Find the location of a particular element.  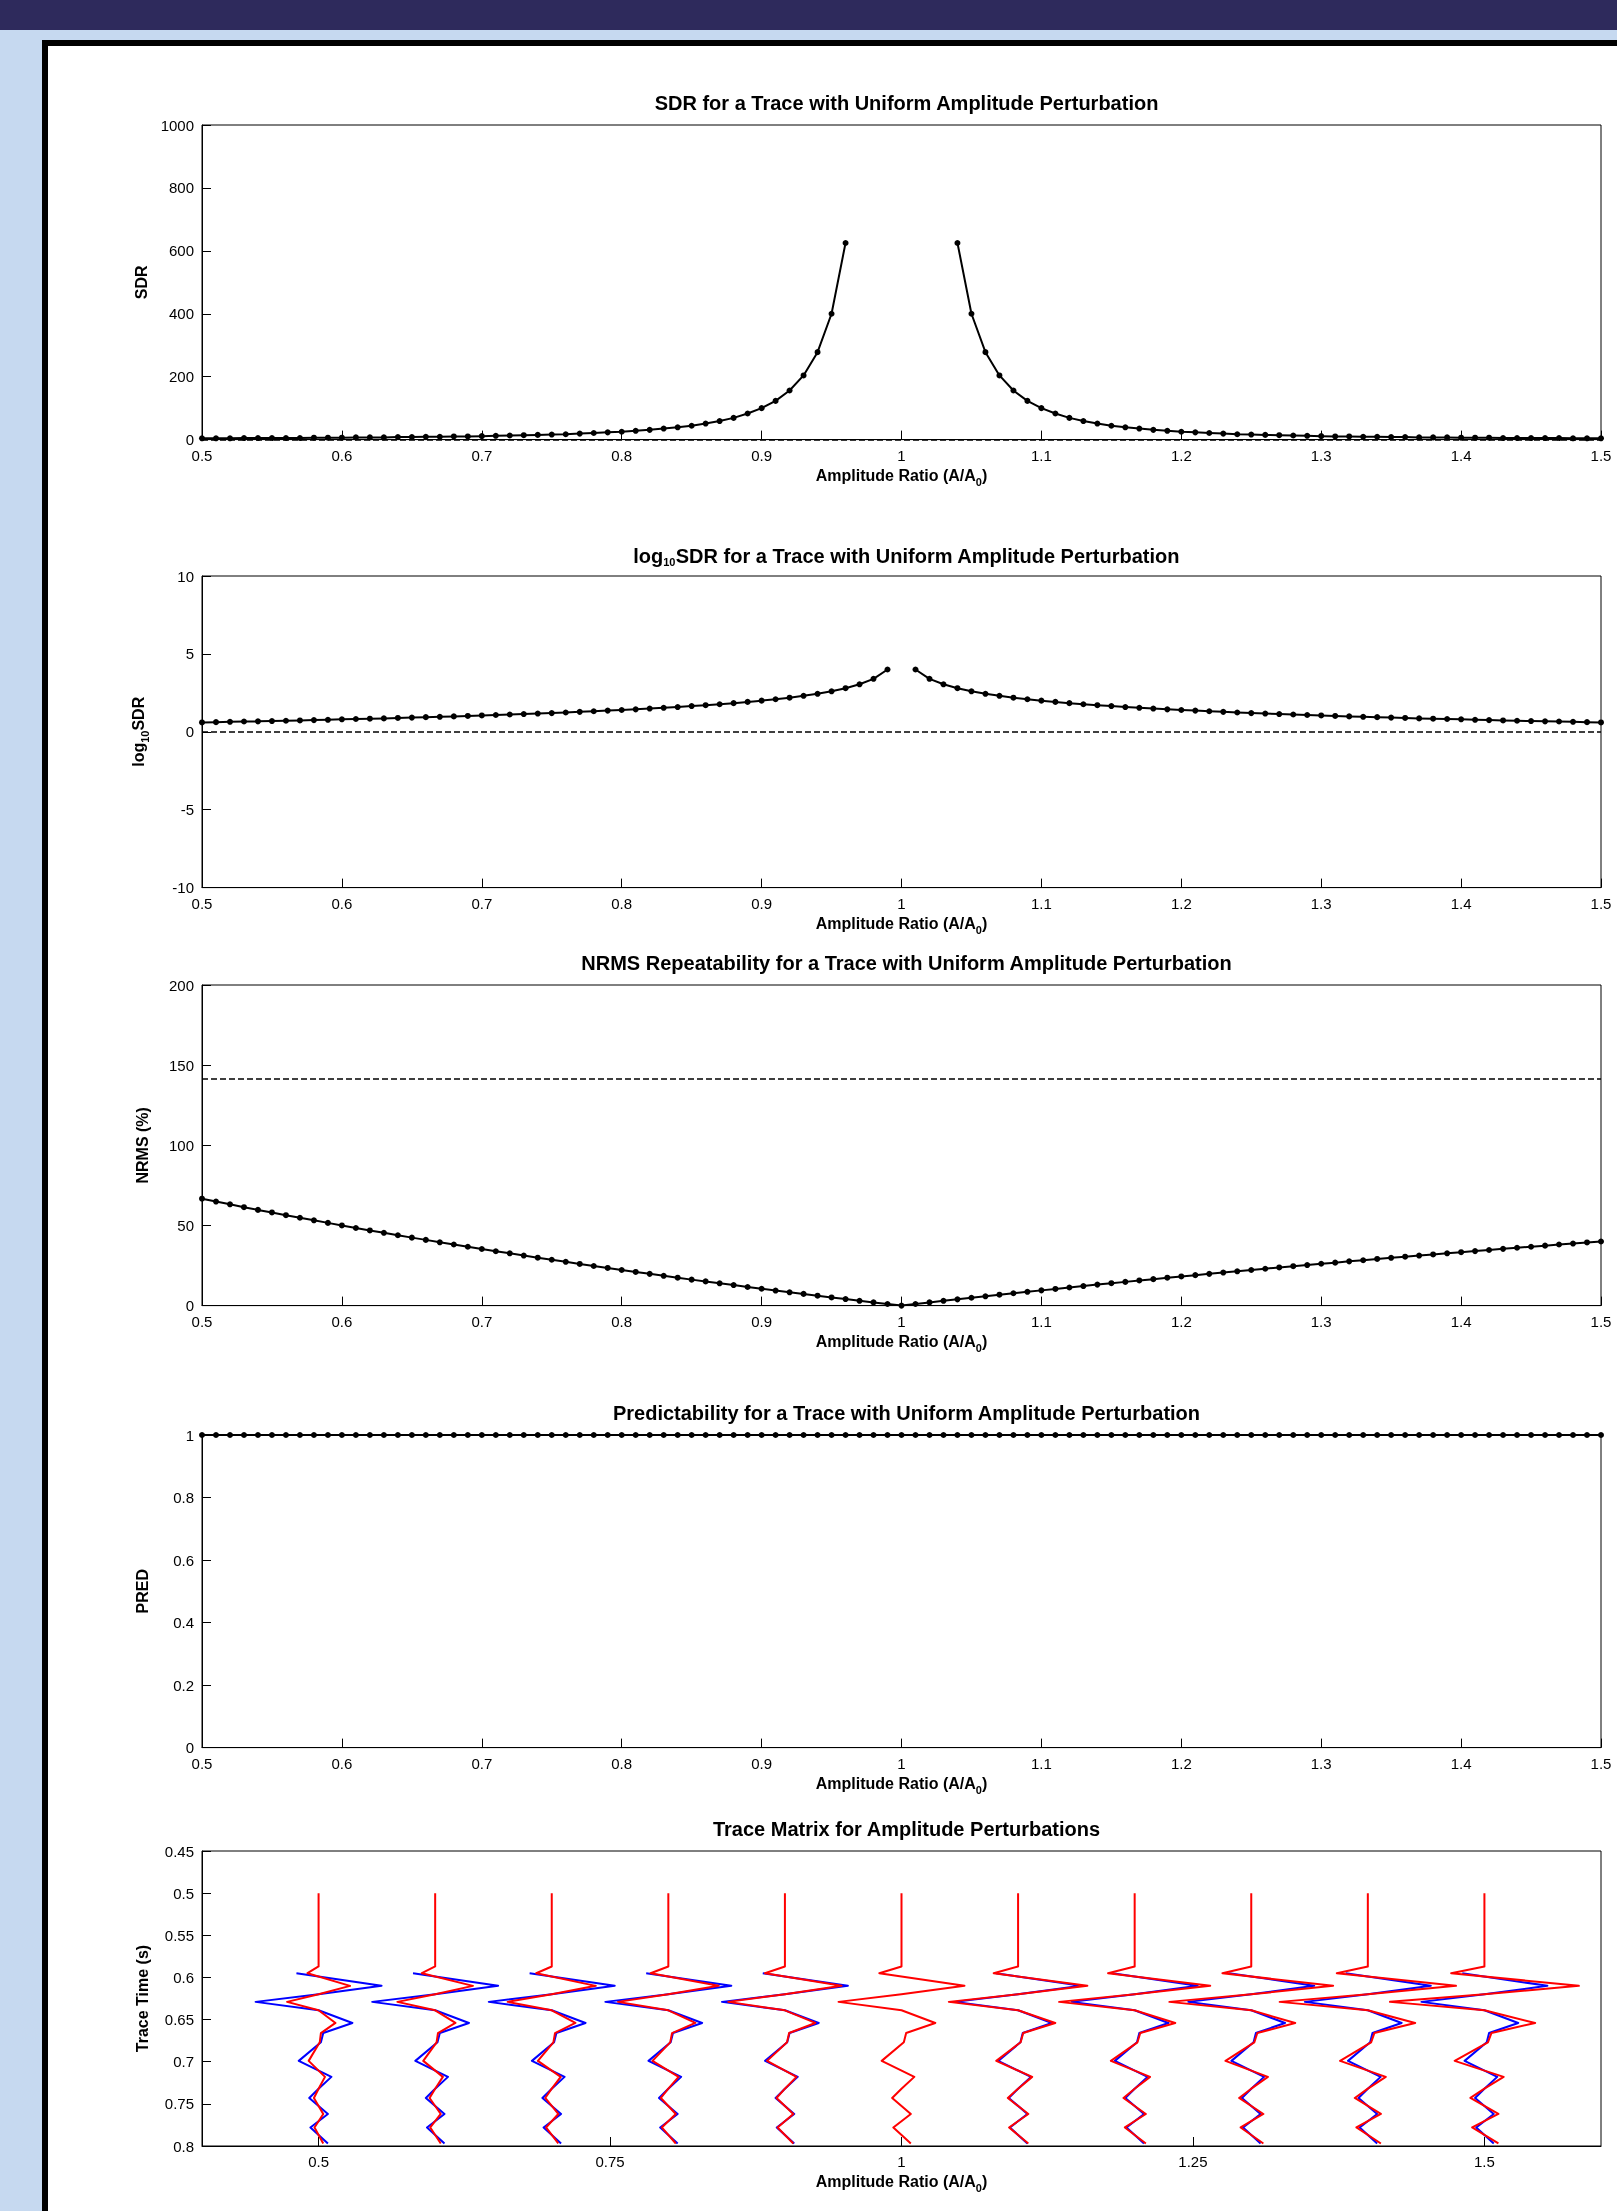

y-axis-title: Trace Time (s) is located at coordinates (142, 1998).